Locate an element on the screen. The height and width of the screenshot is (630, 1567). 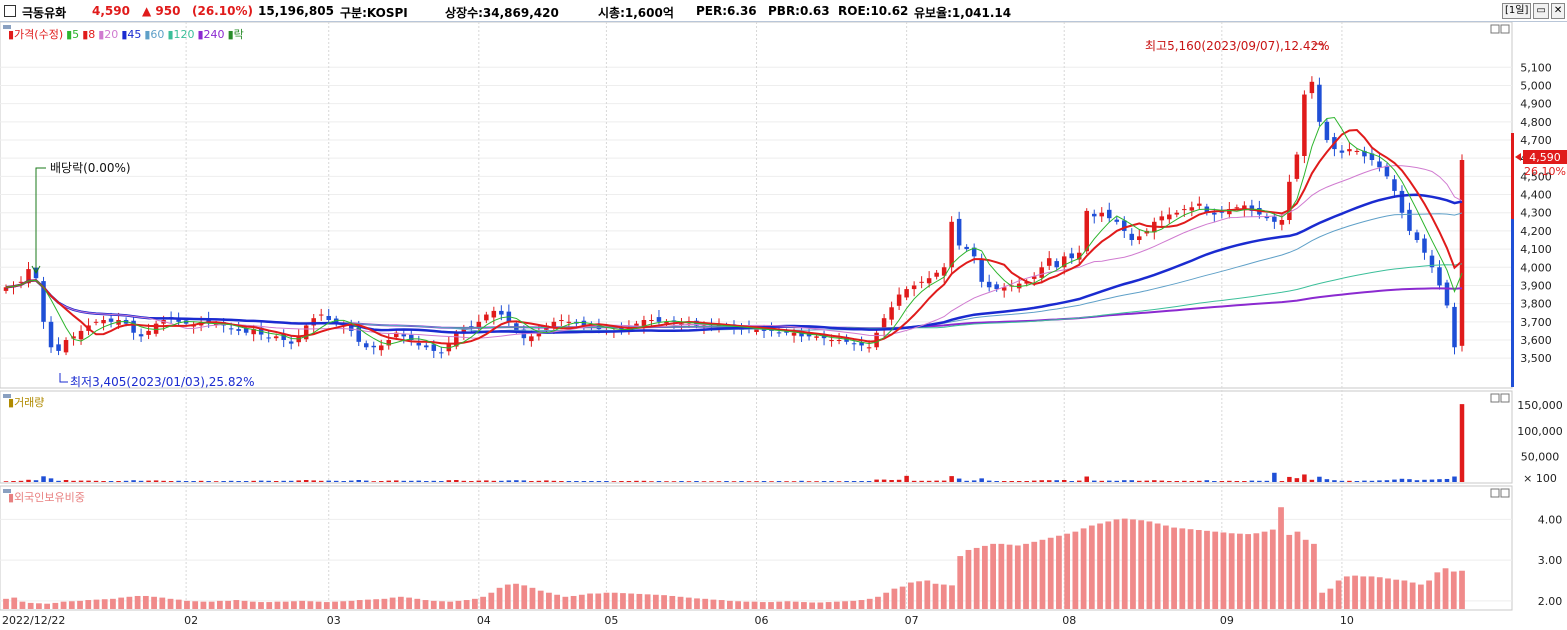
volume-legend: ▮거래량 is located at coordinates (26, 402).